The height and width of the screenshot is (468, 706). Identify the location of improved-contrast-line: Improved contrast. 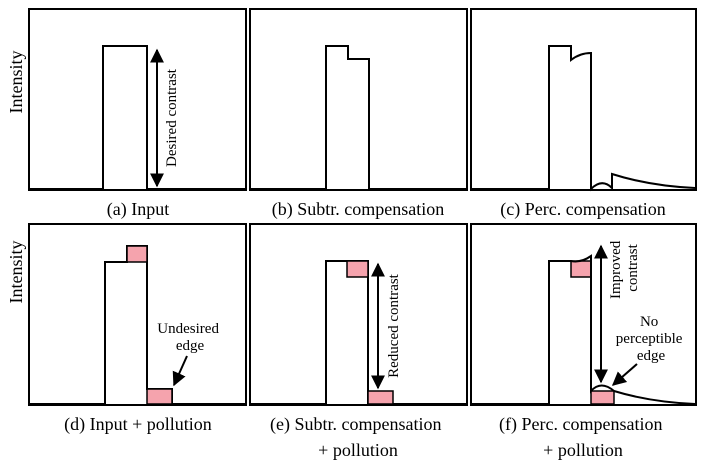
(624, 268).